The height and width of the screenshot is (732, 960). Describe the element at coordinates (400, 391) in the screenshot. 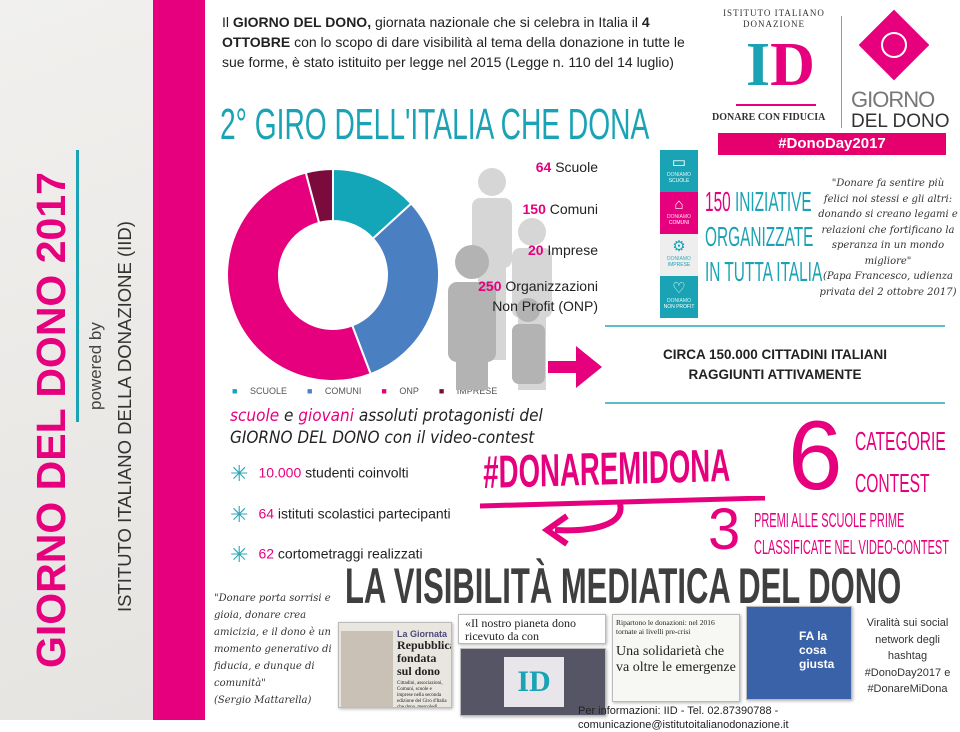

I see `legend-item: ■ ONP` at that location.